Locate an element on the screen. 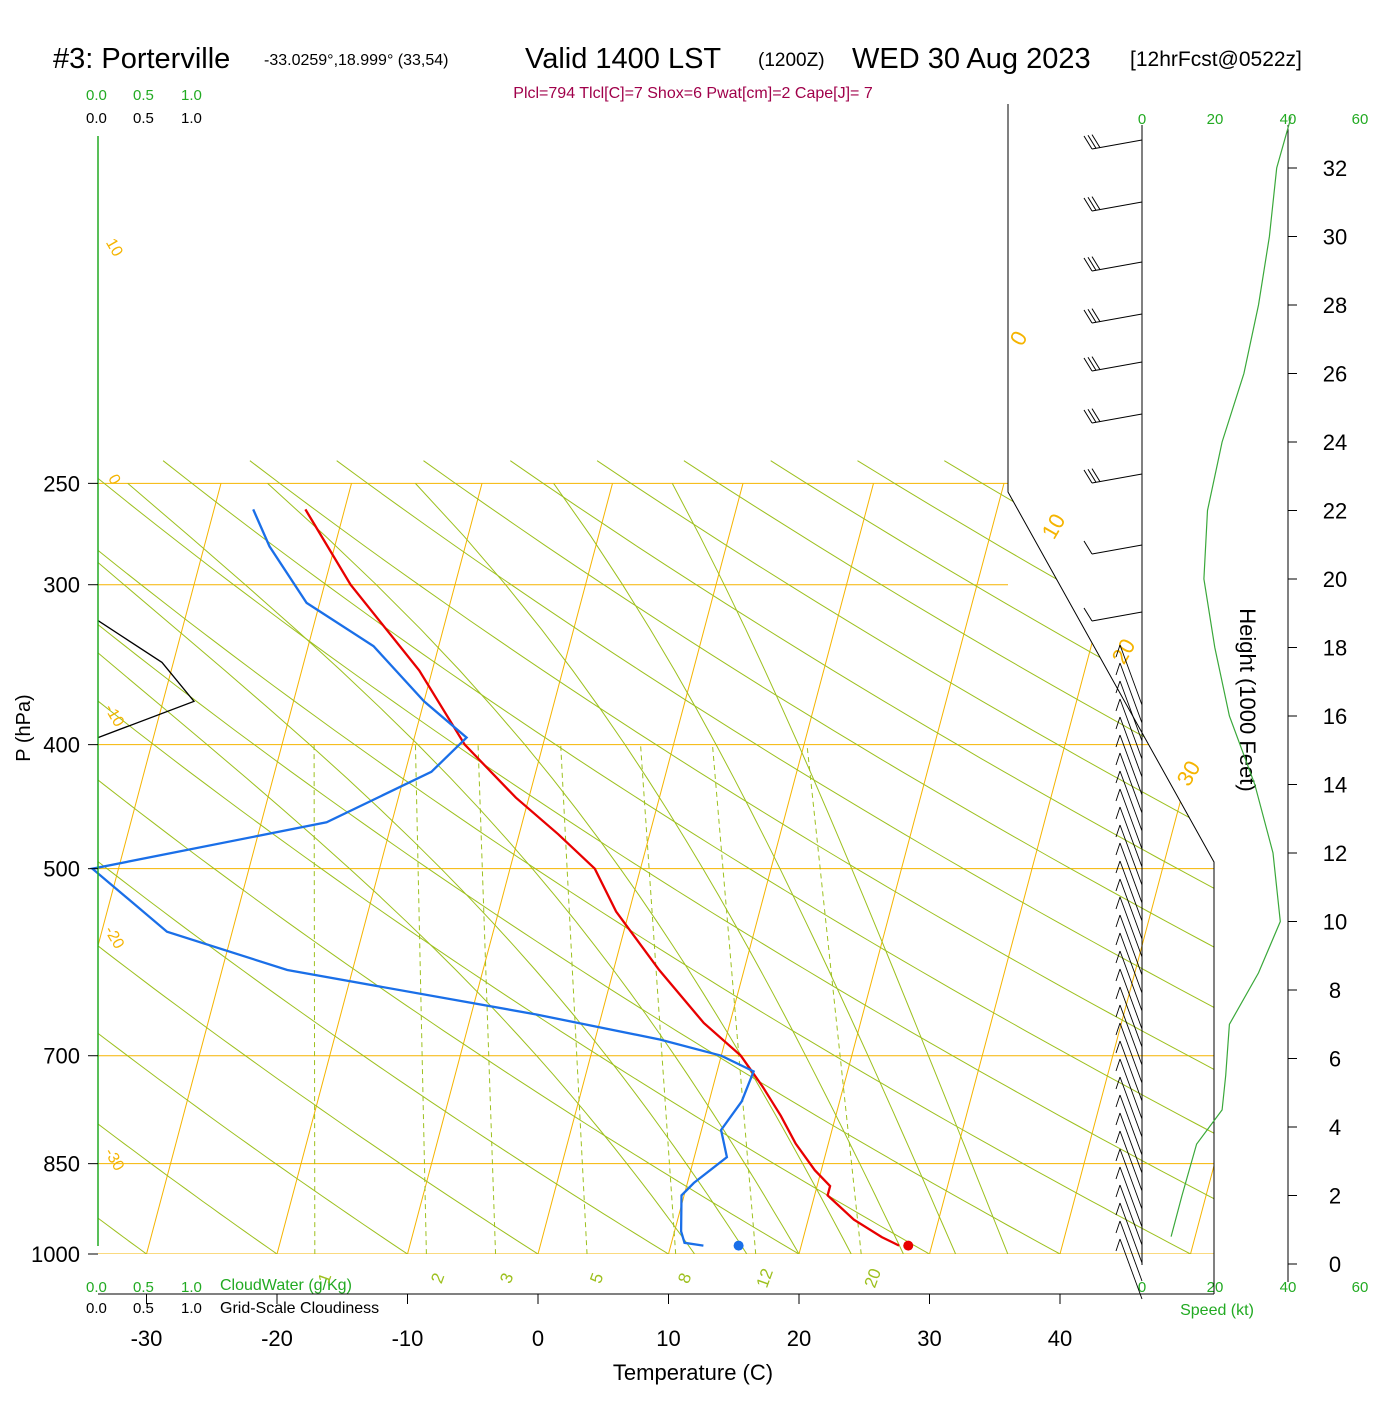 The image size is (1400, 1405). p-tick-label: 250 is located at coordinates (61, 483).